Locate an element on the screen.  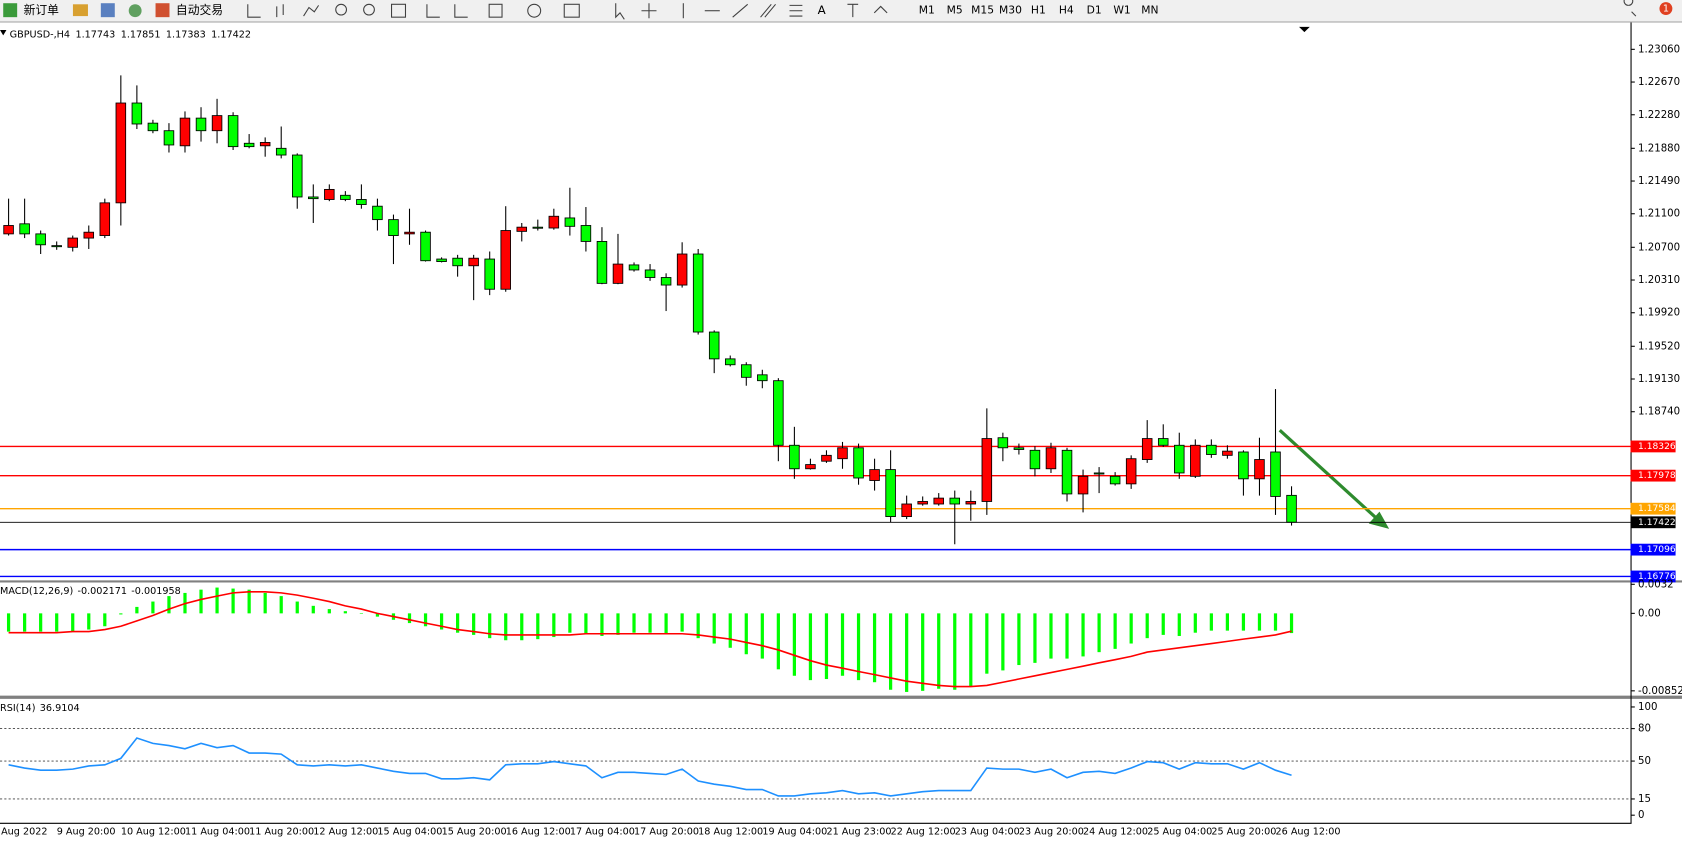
timeframes: M1 M5 M15 M30 H1 H4 D1 W1 MN is located at coordinates (1039, 10).